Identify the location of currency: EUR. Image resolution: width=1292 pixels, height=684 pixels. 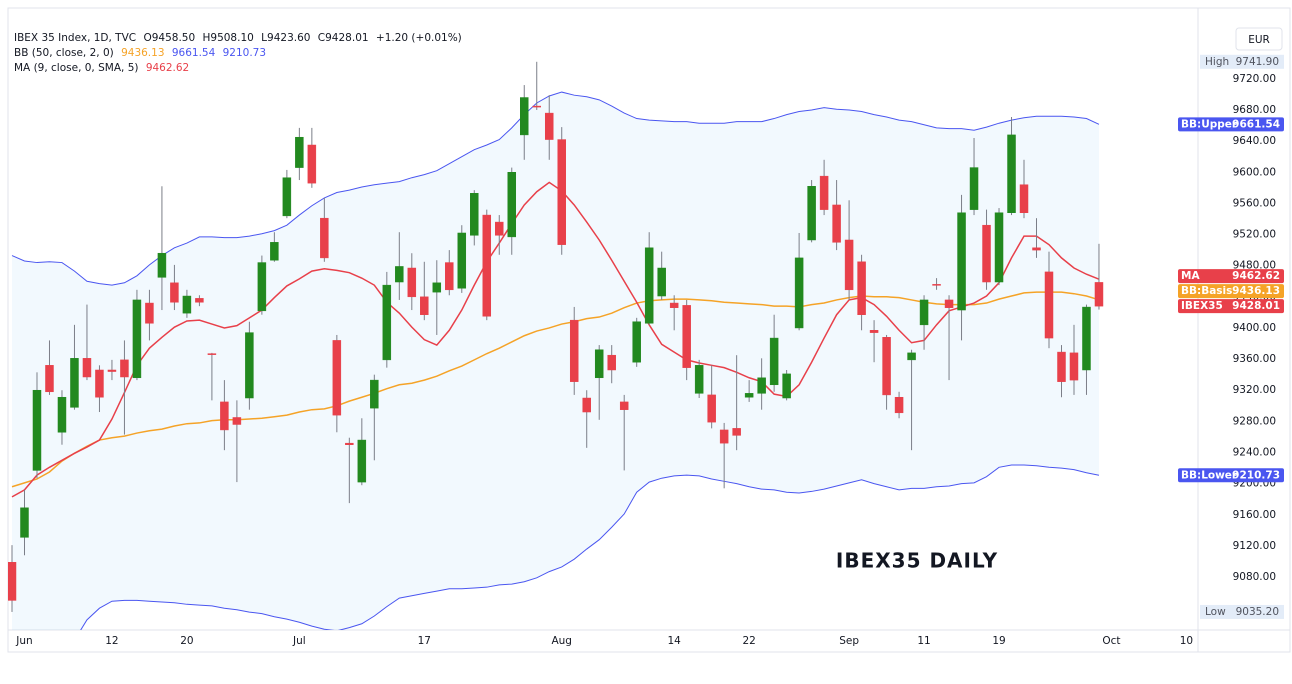
(1259, 40).